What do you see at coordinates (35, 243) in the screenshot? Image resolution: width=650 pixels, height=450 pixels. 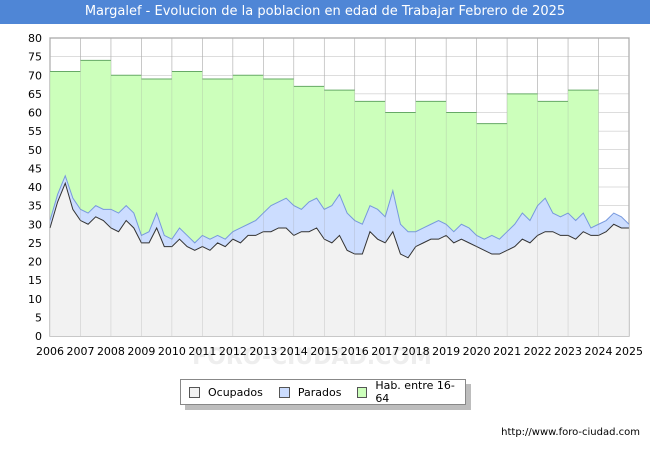 I see `y-tick-label: 25` at bounding box center [35, 243].